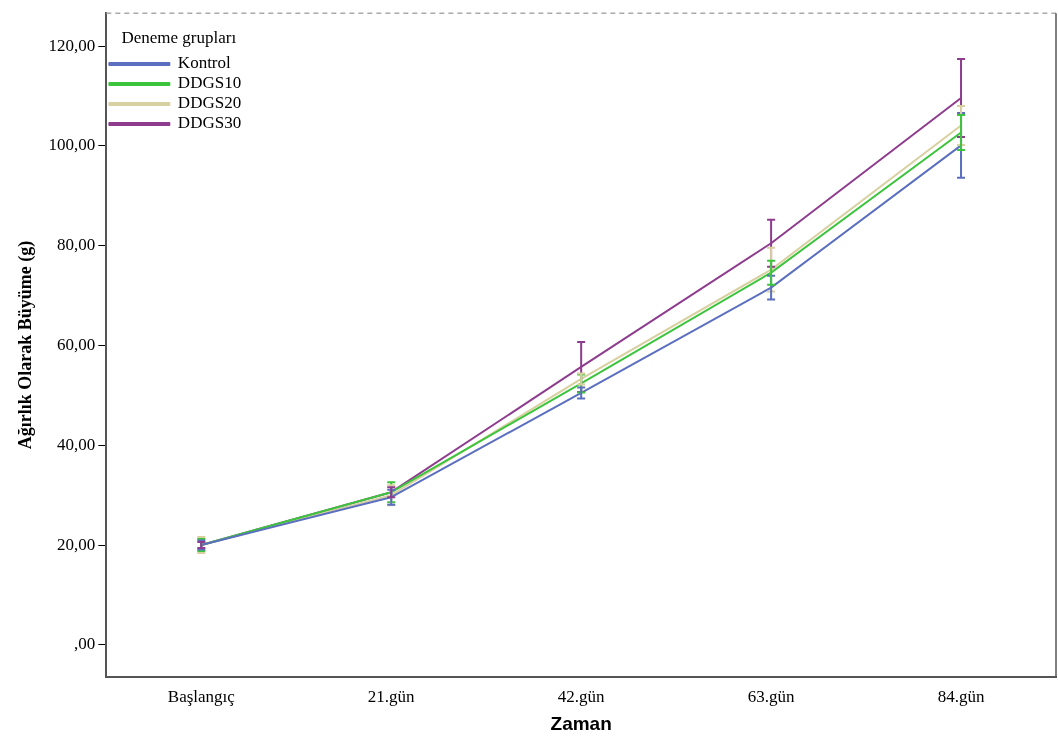 This screenshot has height=742, width=1058. I want to click on y-tick-label: 40,00, so click(76, 444).